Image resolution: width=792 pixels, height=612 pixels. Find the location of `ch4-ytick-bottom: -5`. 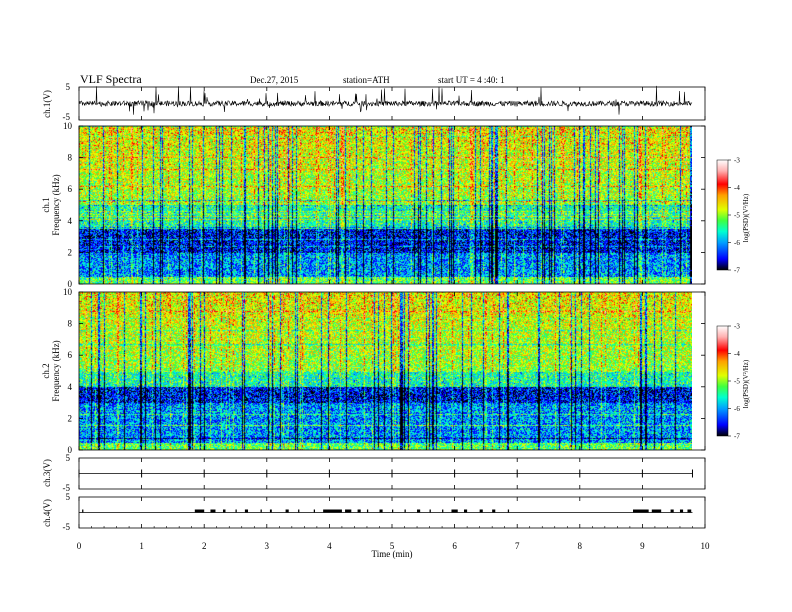

ch4-ytick-bottom: -5 is located at coordinates (67, 527).